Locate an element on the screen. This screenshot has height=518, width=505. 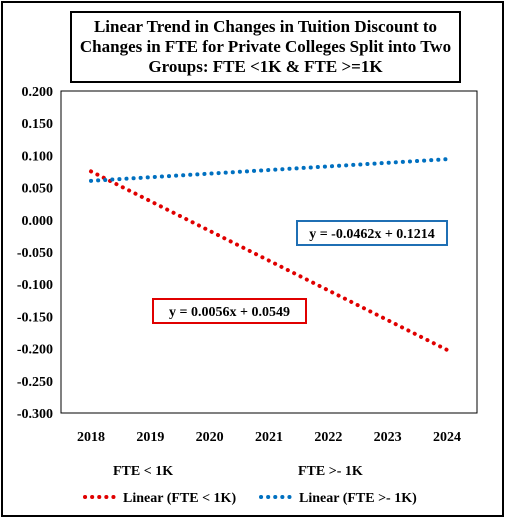
legend-group-label: FTE < 1K is located at coordinates (143, 471).